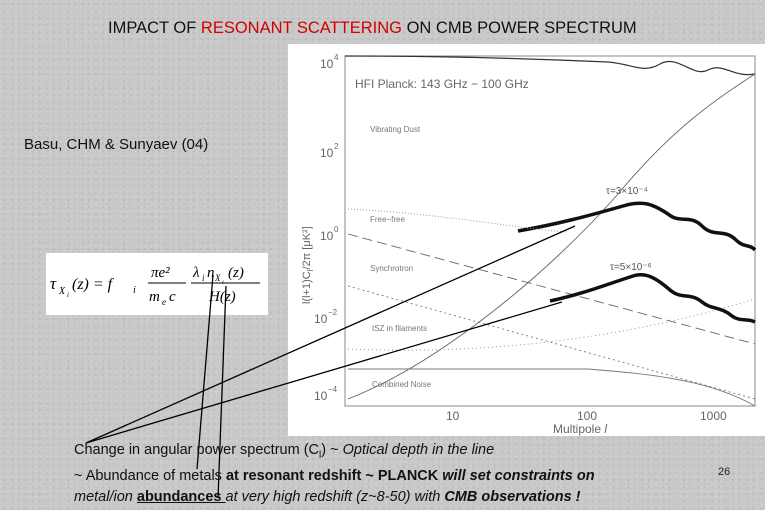  What do you see at coordinates (631, 267) in the screenshot?
I see `label-tau-low: τ=5×10⁻⁶` at bounding box center [631, 267].